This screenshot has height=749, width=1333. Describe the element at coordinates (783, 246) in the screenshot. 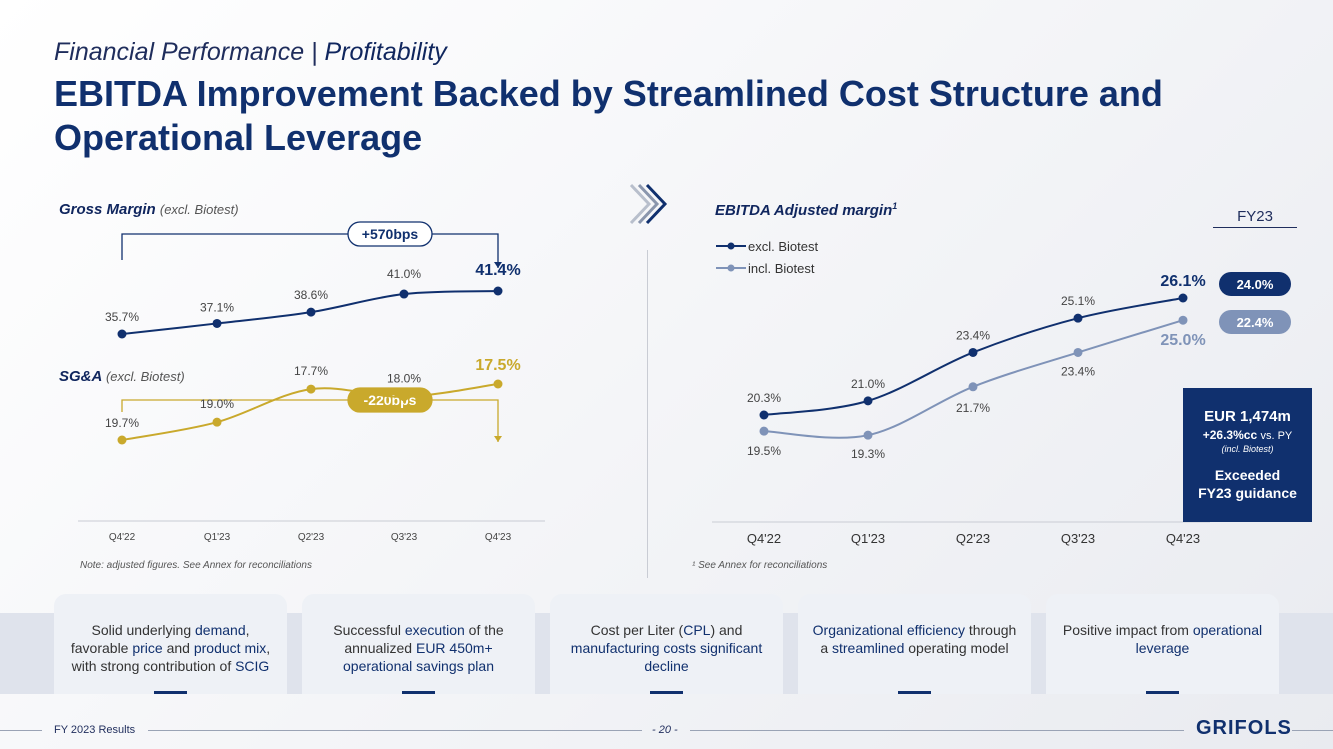

I see `legend-label: excl. Biotest` at that location.